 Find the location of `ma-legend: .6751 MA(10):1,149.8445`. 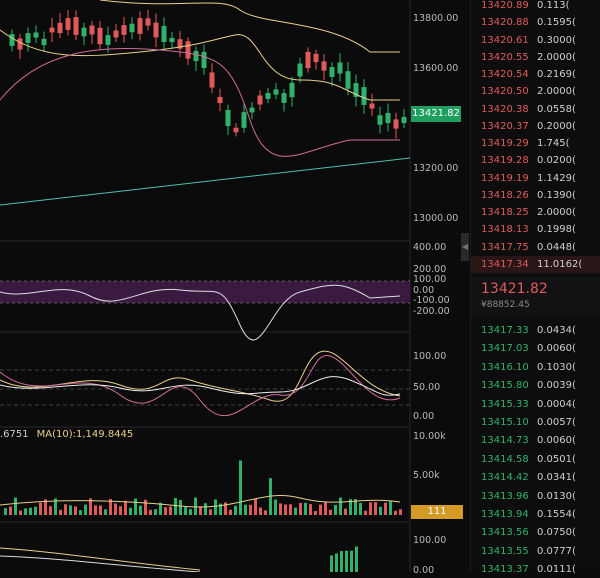

ma-legend: .6751 MA(10):1,149.8445 is located at coordinates (66, 435).